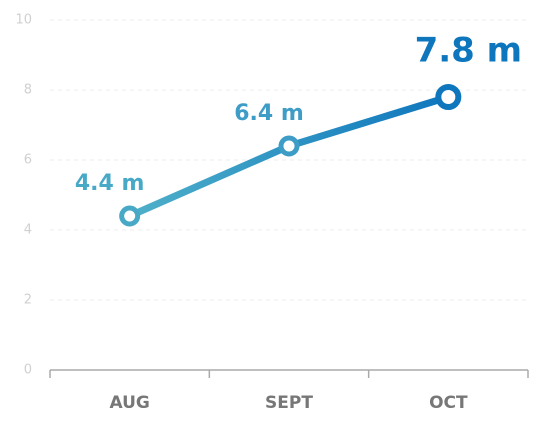 Image resolution: width=538 pixels, height=423 pixels. Describe the element at coordinates (110, 183) in the screenshot. I see `value-label: 4.4 m` at that location.